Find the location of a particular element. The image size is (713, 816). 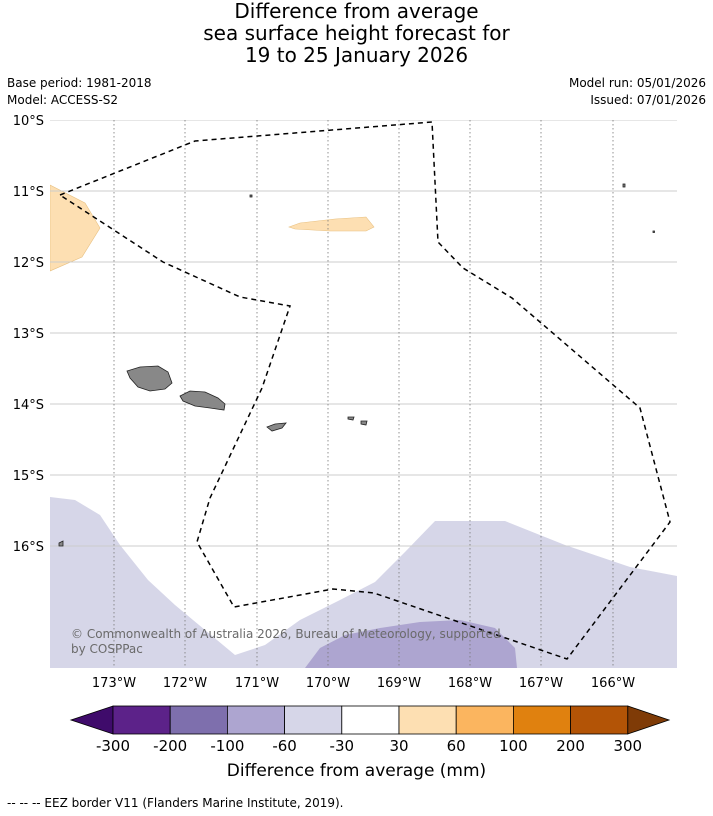

lon-label: 169°W is located at coordinates (399, 683).